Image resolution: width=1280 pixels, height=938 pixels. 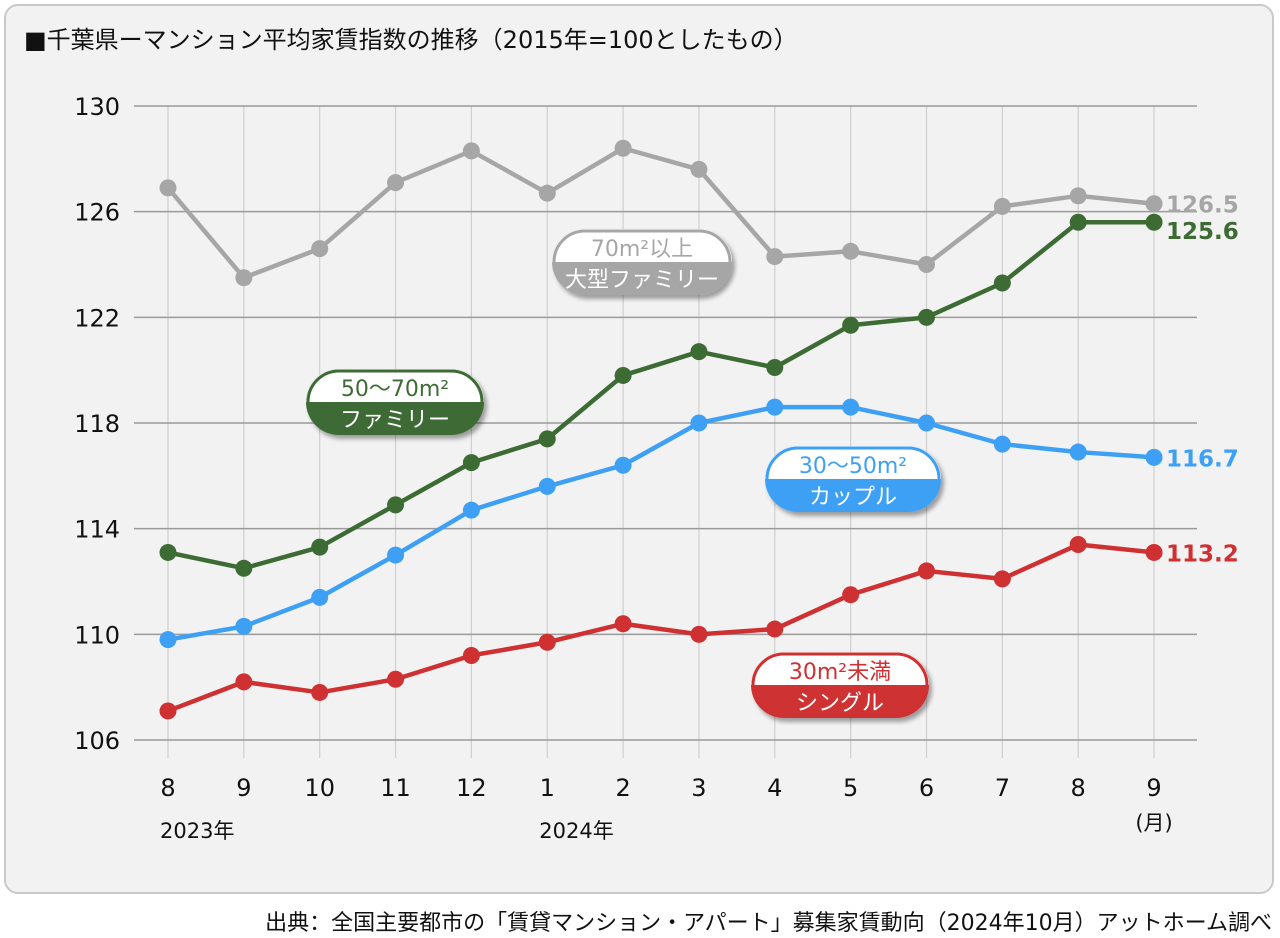 I want to click on legend-label-type: 大型ファミリー, so click(x=642, y=280).